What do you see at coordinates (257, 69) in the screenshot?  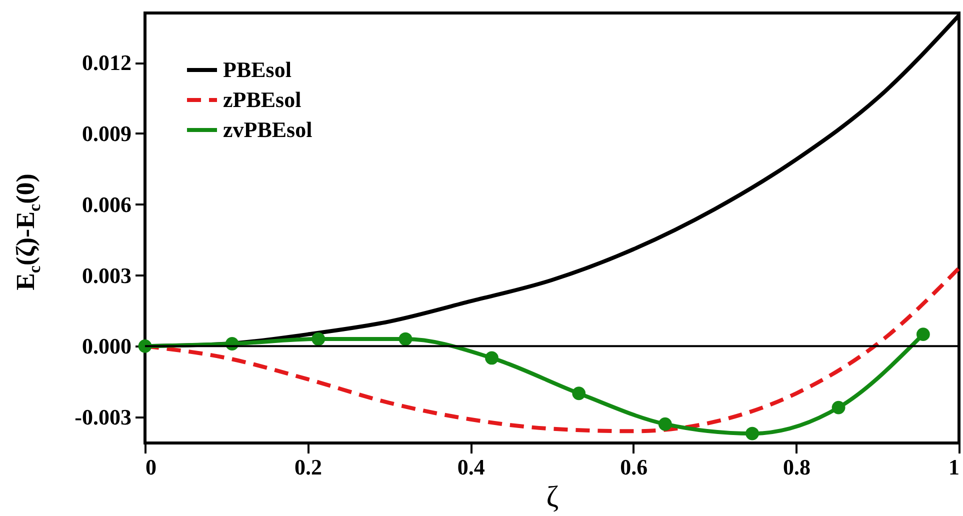 I see `legend-label: PBEsol` at bounding box center [257, 69].